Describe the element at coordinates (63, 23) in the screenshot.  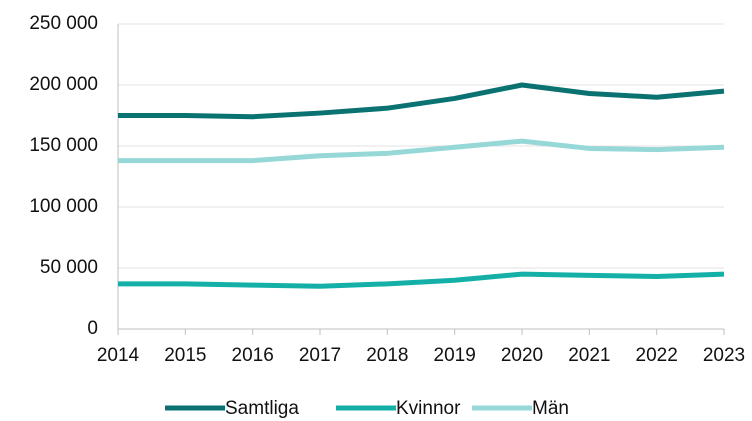
I see `y-tick-label: 250 000` at that location.